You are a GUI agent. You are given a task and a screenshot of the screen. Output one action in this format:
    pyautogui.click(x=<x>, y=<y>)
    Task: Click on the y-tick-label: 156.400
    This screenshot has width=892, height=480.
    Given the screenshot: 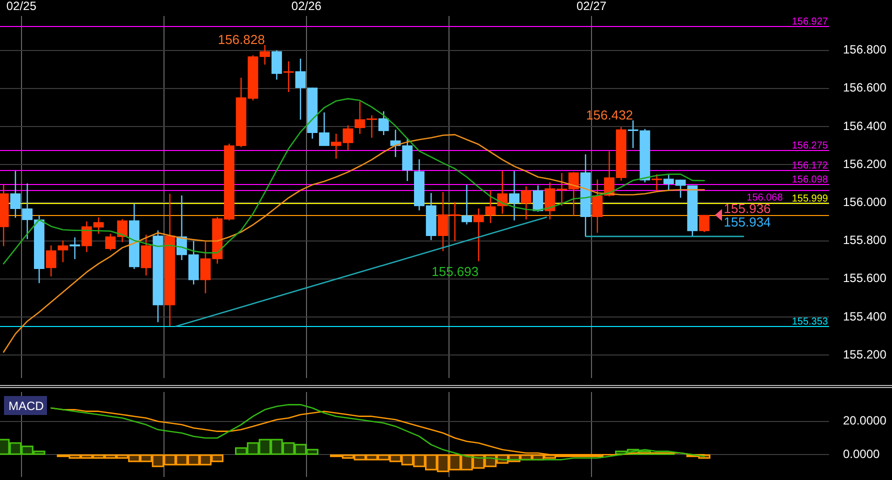 What is the action you would take?
    pyautogui.click(x=865, y=125)
    